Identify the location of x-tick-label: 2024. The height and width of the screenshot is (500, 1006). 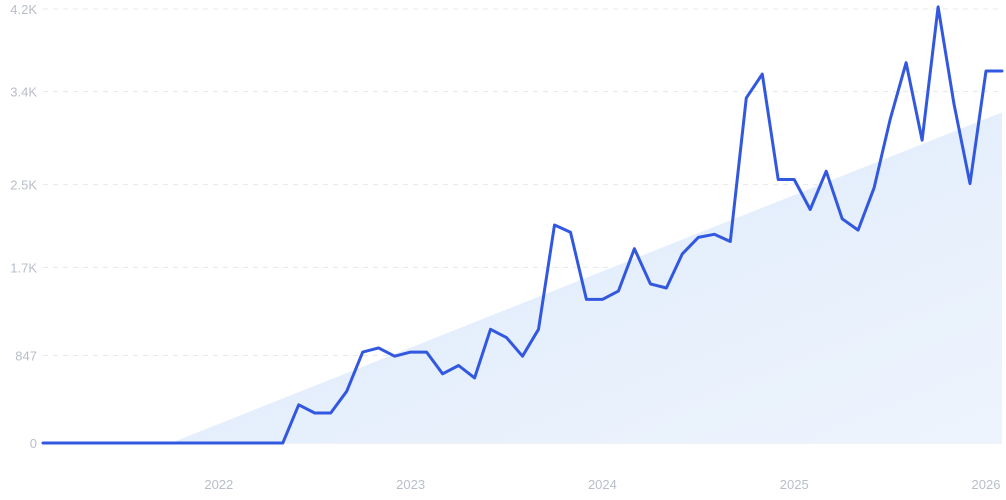
(602, 484).